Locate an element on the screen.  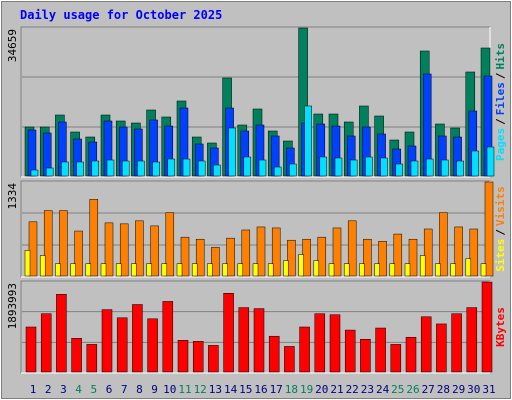
x-tick-label: 31 is located at coordinates (488, 389).